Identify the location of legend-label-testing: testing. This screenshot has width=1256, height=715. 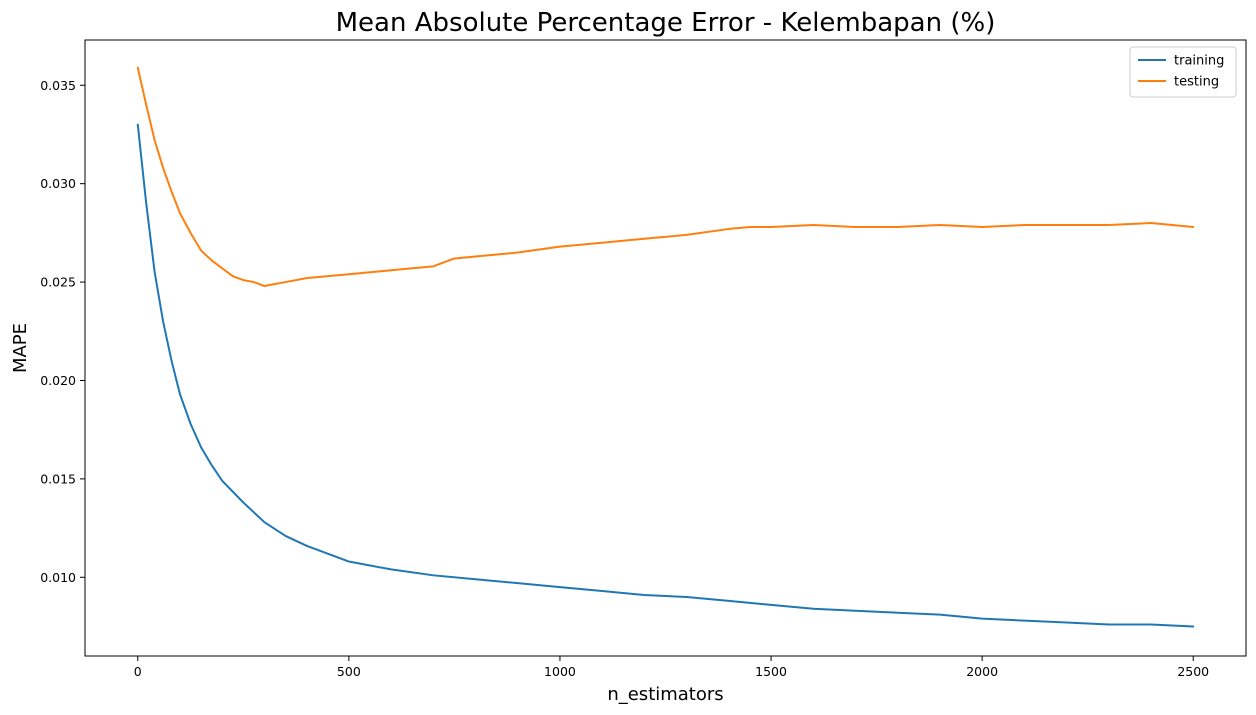
(1196, 82).